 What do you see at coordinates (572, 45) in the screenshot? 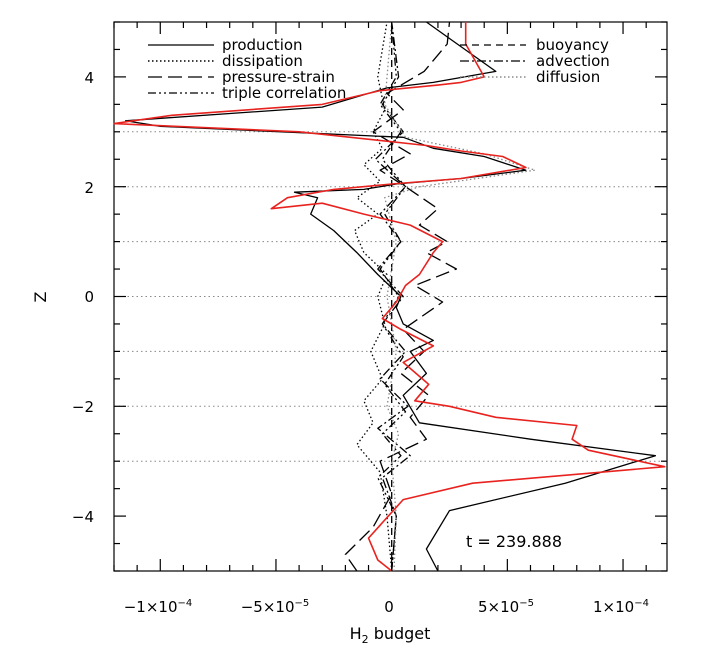
I see `legend-label-buoyancy: buoyancy` at bounding box center [572, 45].